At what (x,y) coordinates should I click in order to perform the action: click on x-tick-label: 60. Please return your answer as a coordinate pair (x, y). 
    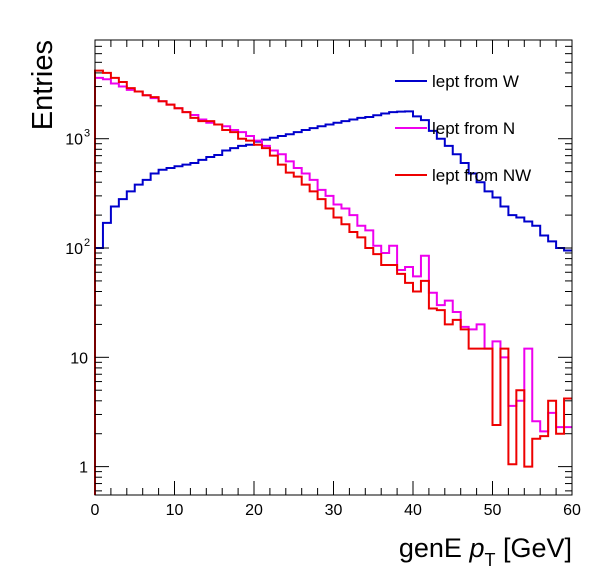
    Looking at the image, I should click on (572, 510).